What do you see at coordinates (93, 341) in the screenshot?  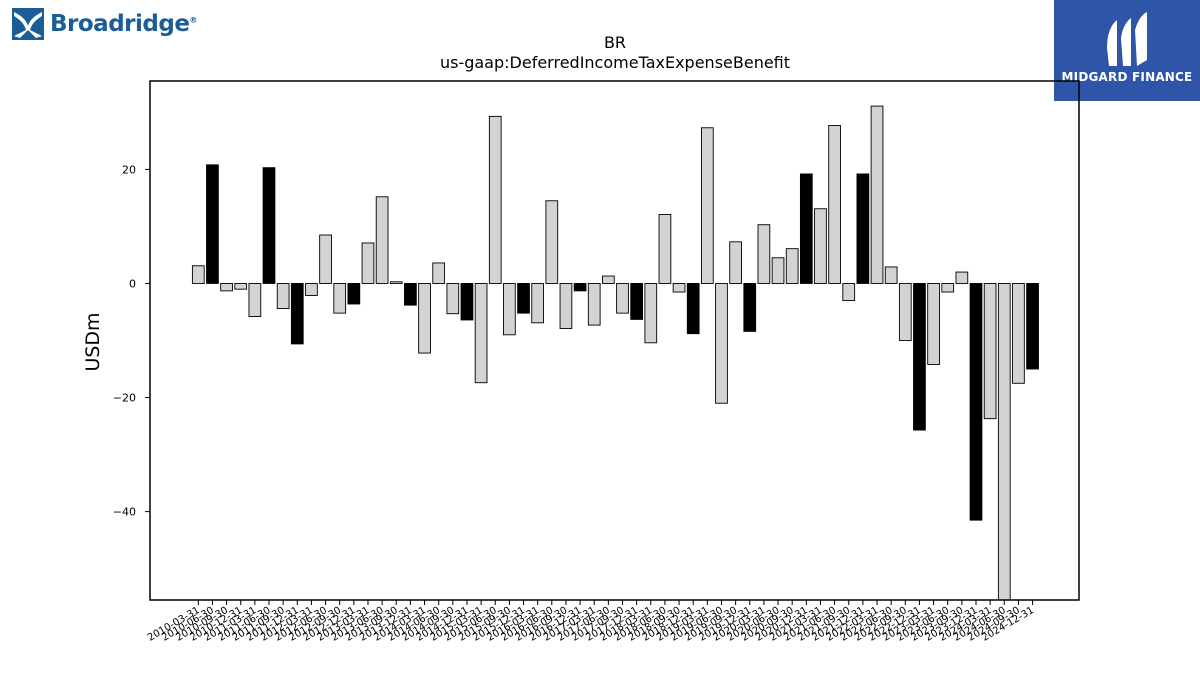 I see `y-axis-label: USDm` at bounding box center [93, 341].